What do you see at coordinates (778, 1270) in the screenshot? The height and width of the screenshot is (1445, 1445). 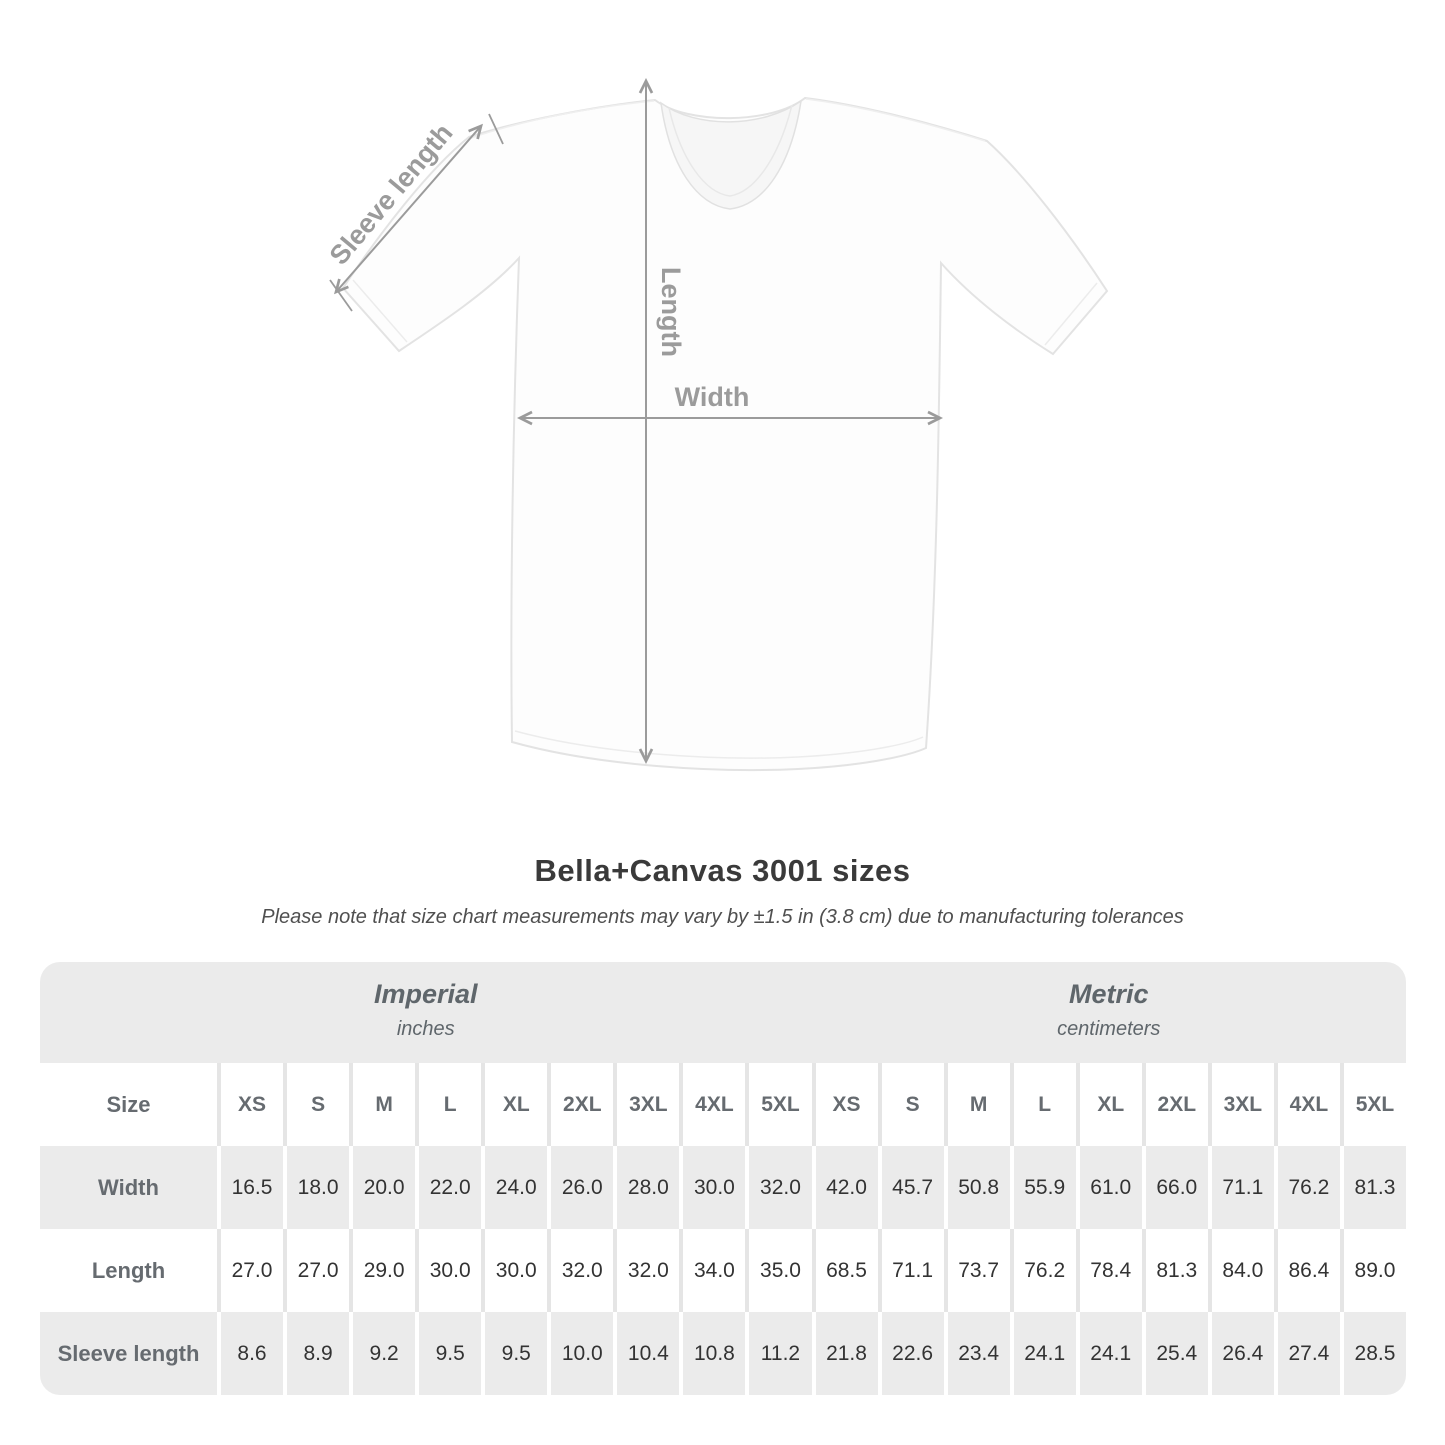 I see `length-imperial-5xl: 35.0` at bounding box center [778, 1270].